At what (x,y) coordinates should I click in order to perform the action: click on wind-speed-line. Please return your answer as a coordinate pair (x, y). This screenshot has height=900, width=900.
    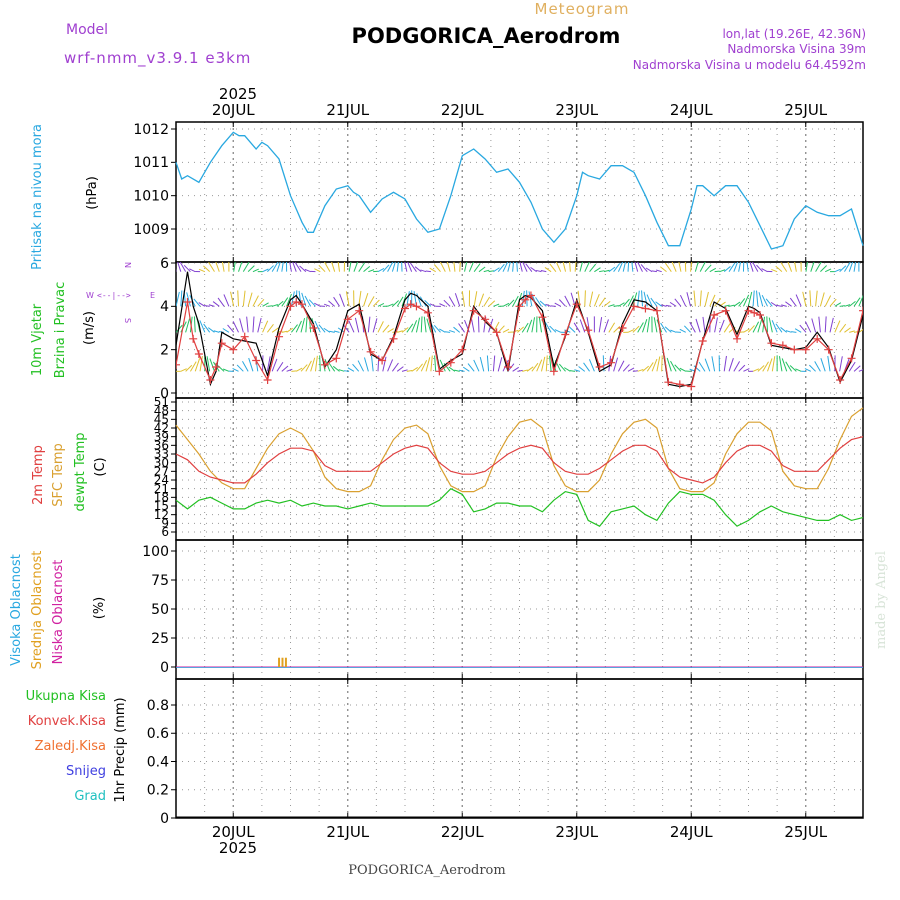
    Looking at the image, I should click on (519, 329).